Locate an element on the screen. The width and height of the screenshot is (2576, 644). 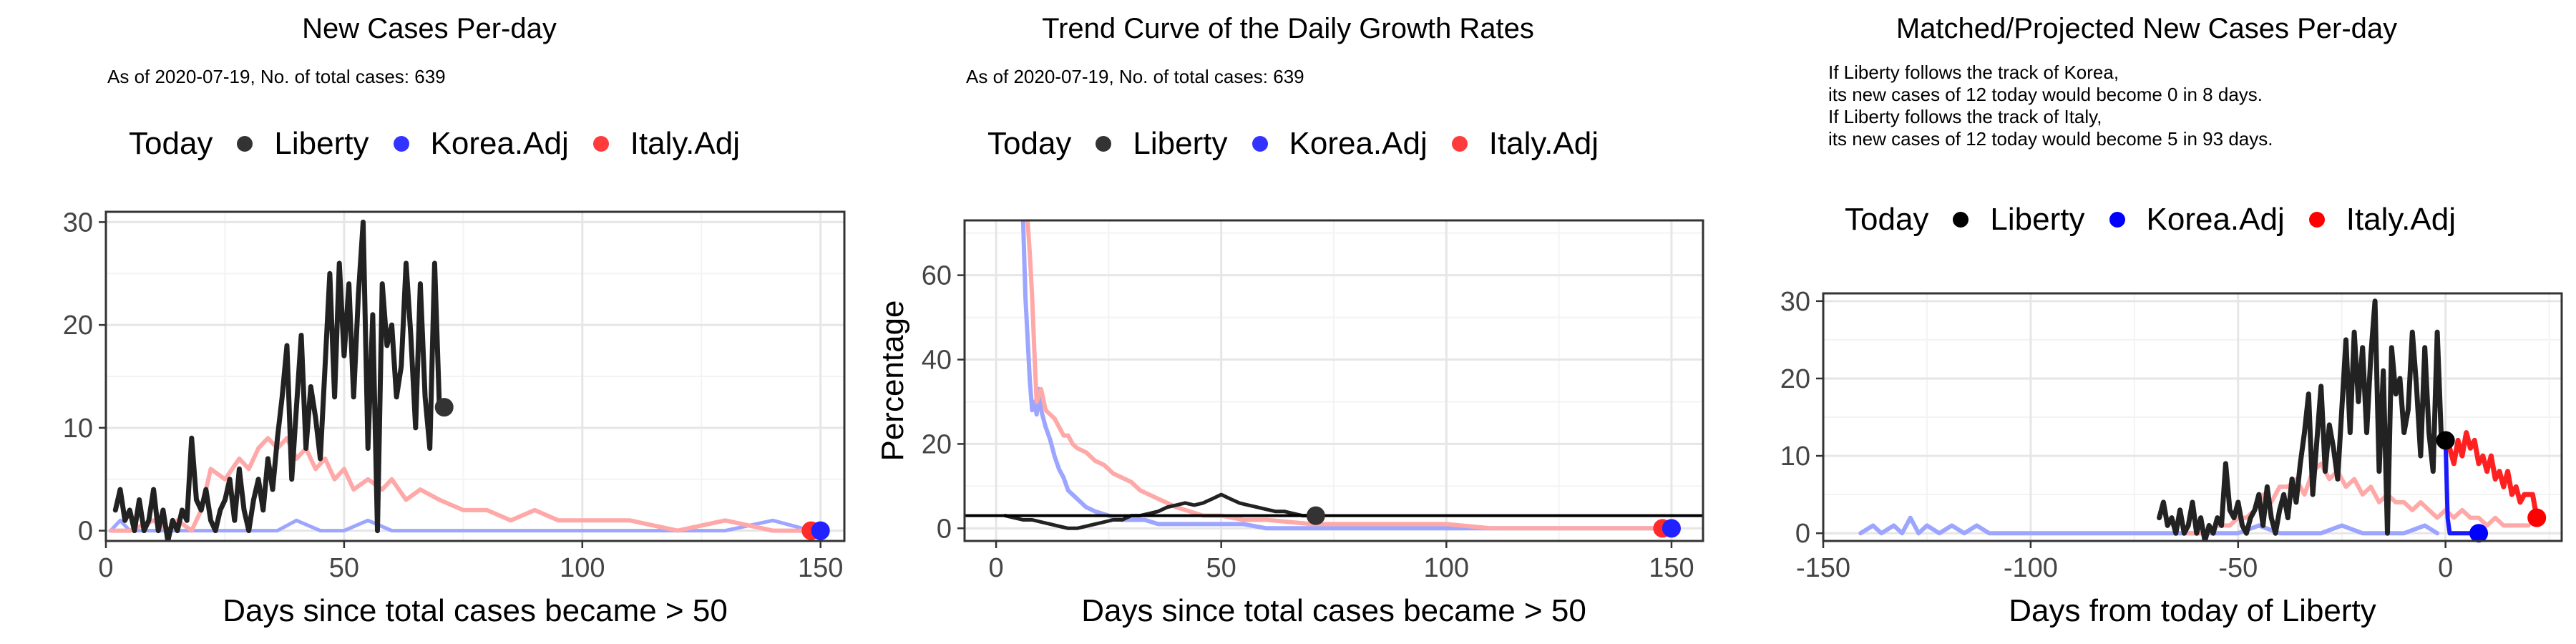
y-tick-label: 60 is located at coordinates (937, 276).